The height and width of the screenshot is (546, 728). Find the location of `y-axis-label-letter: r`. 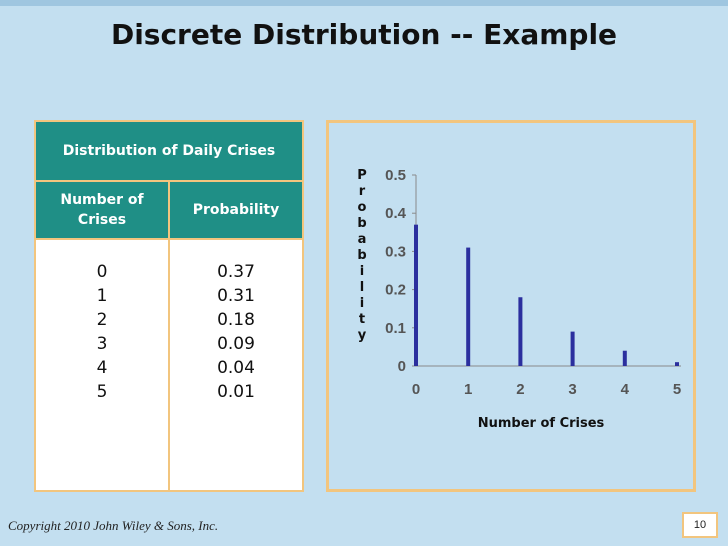

y-axis-label-letter: r is located at coordinates (362, 191).